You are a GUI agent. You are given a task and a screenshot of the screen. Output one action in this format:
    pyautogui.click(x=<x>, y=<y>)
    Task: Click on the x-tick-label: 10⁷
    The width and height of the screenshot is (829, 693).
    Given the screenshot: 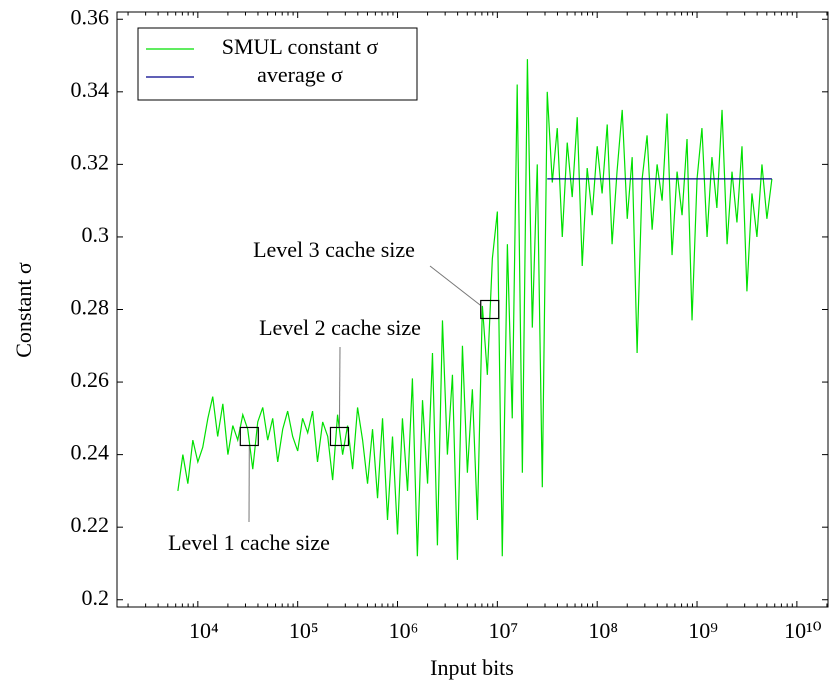 What is the action you would take?
    pyautogui.click(x=504, y=630)
    